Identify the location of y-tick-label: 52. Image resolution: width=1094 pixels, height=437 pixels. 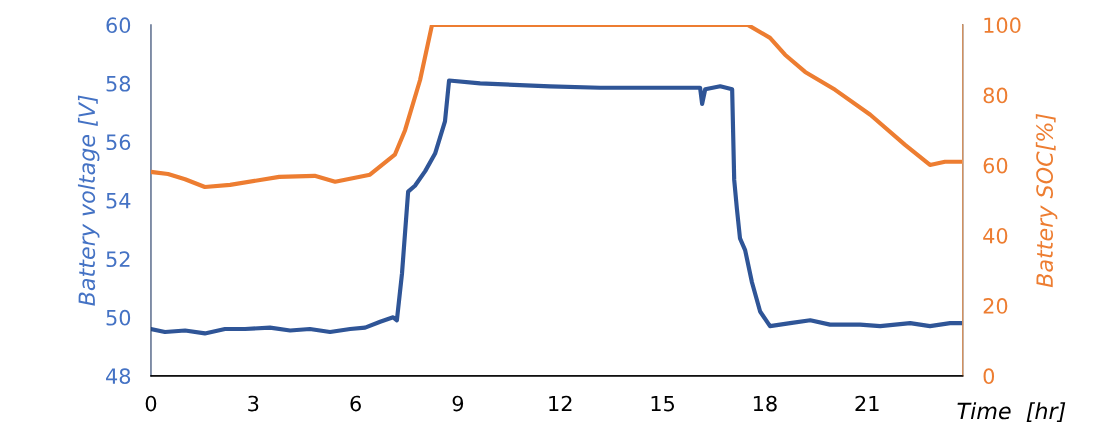
(118, 259).